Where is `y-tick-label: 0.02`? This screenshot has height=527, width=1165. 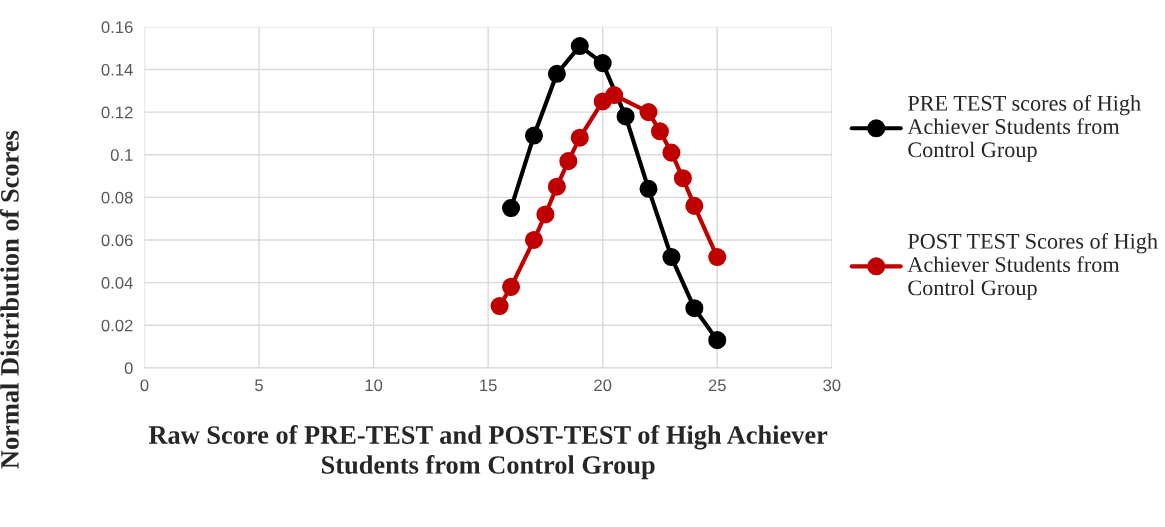 y-tick-label: 0.02 is located at coordinates (117, 325).